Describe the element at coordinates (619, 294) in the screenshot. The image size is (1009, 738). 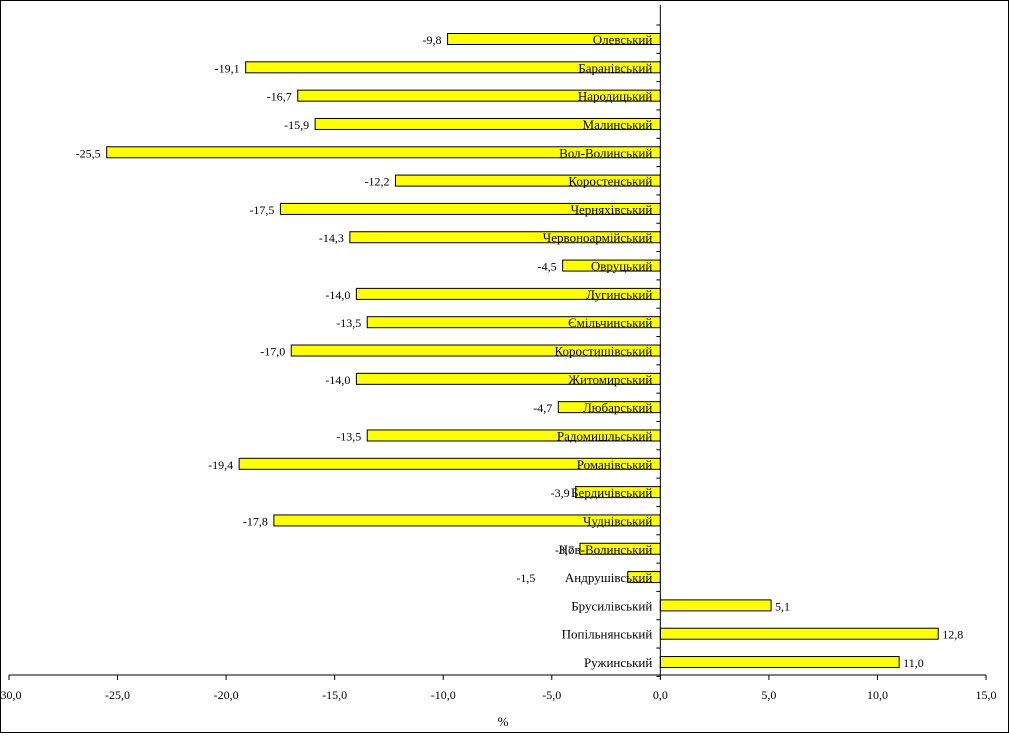
I see `category-label-9: Лугинський` at that location.